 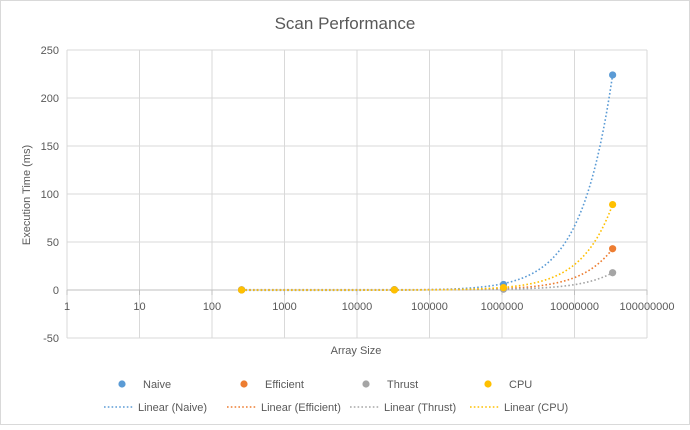 I want to click on legend-marker-cpu, so click(x=488, y=384).